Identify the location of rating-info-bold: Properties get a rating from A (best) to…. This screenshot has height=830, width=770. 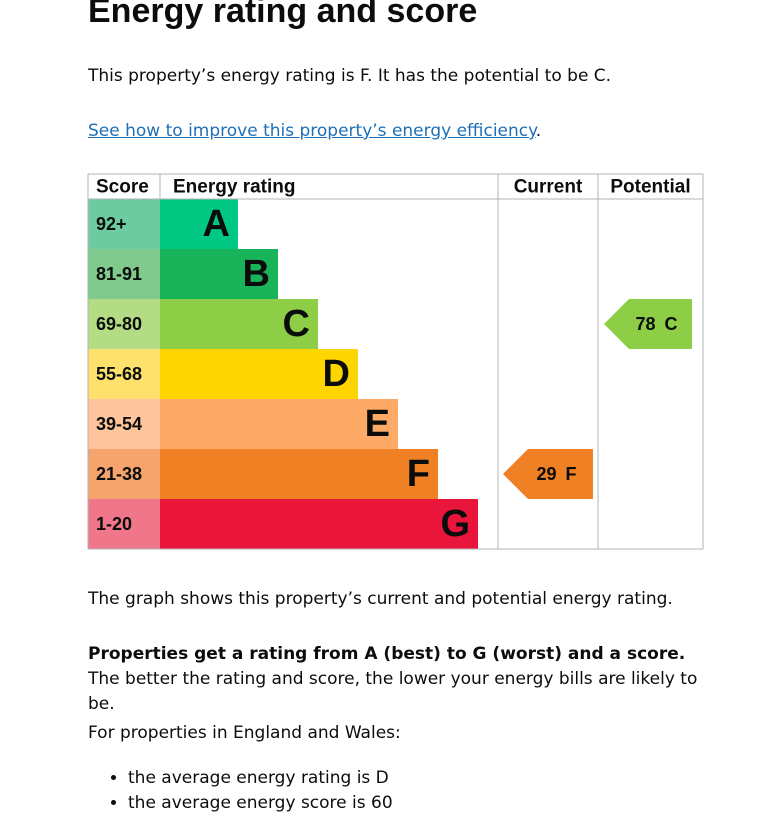
(387, 654).